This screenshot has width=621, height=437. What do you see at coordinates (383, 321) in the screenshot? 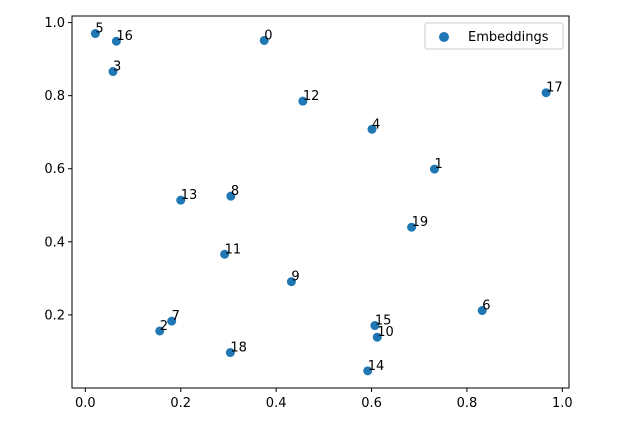
I see `point-label: 15` at bounding box center [383, 321].